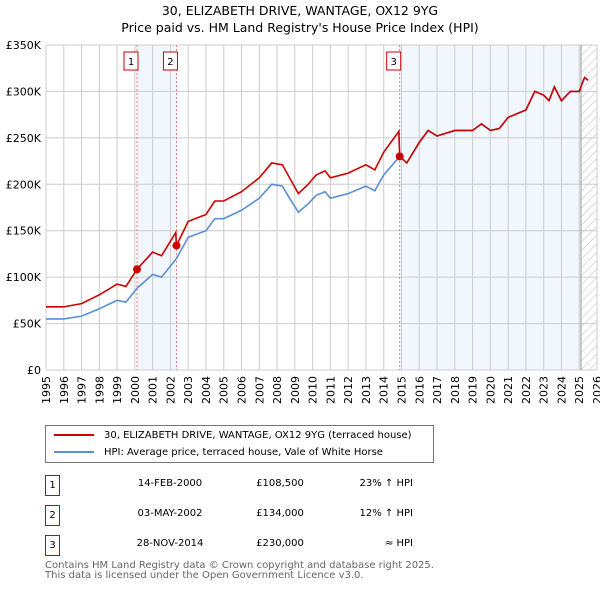 The image size is (600, 590). I want to click on x-tick-label: 2008, so click(277, 390).